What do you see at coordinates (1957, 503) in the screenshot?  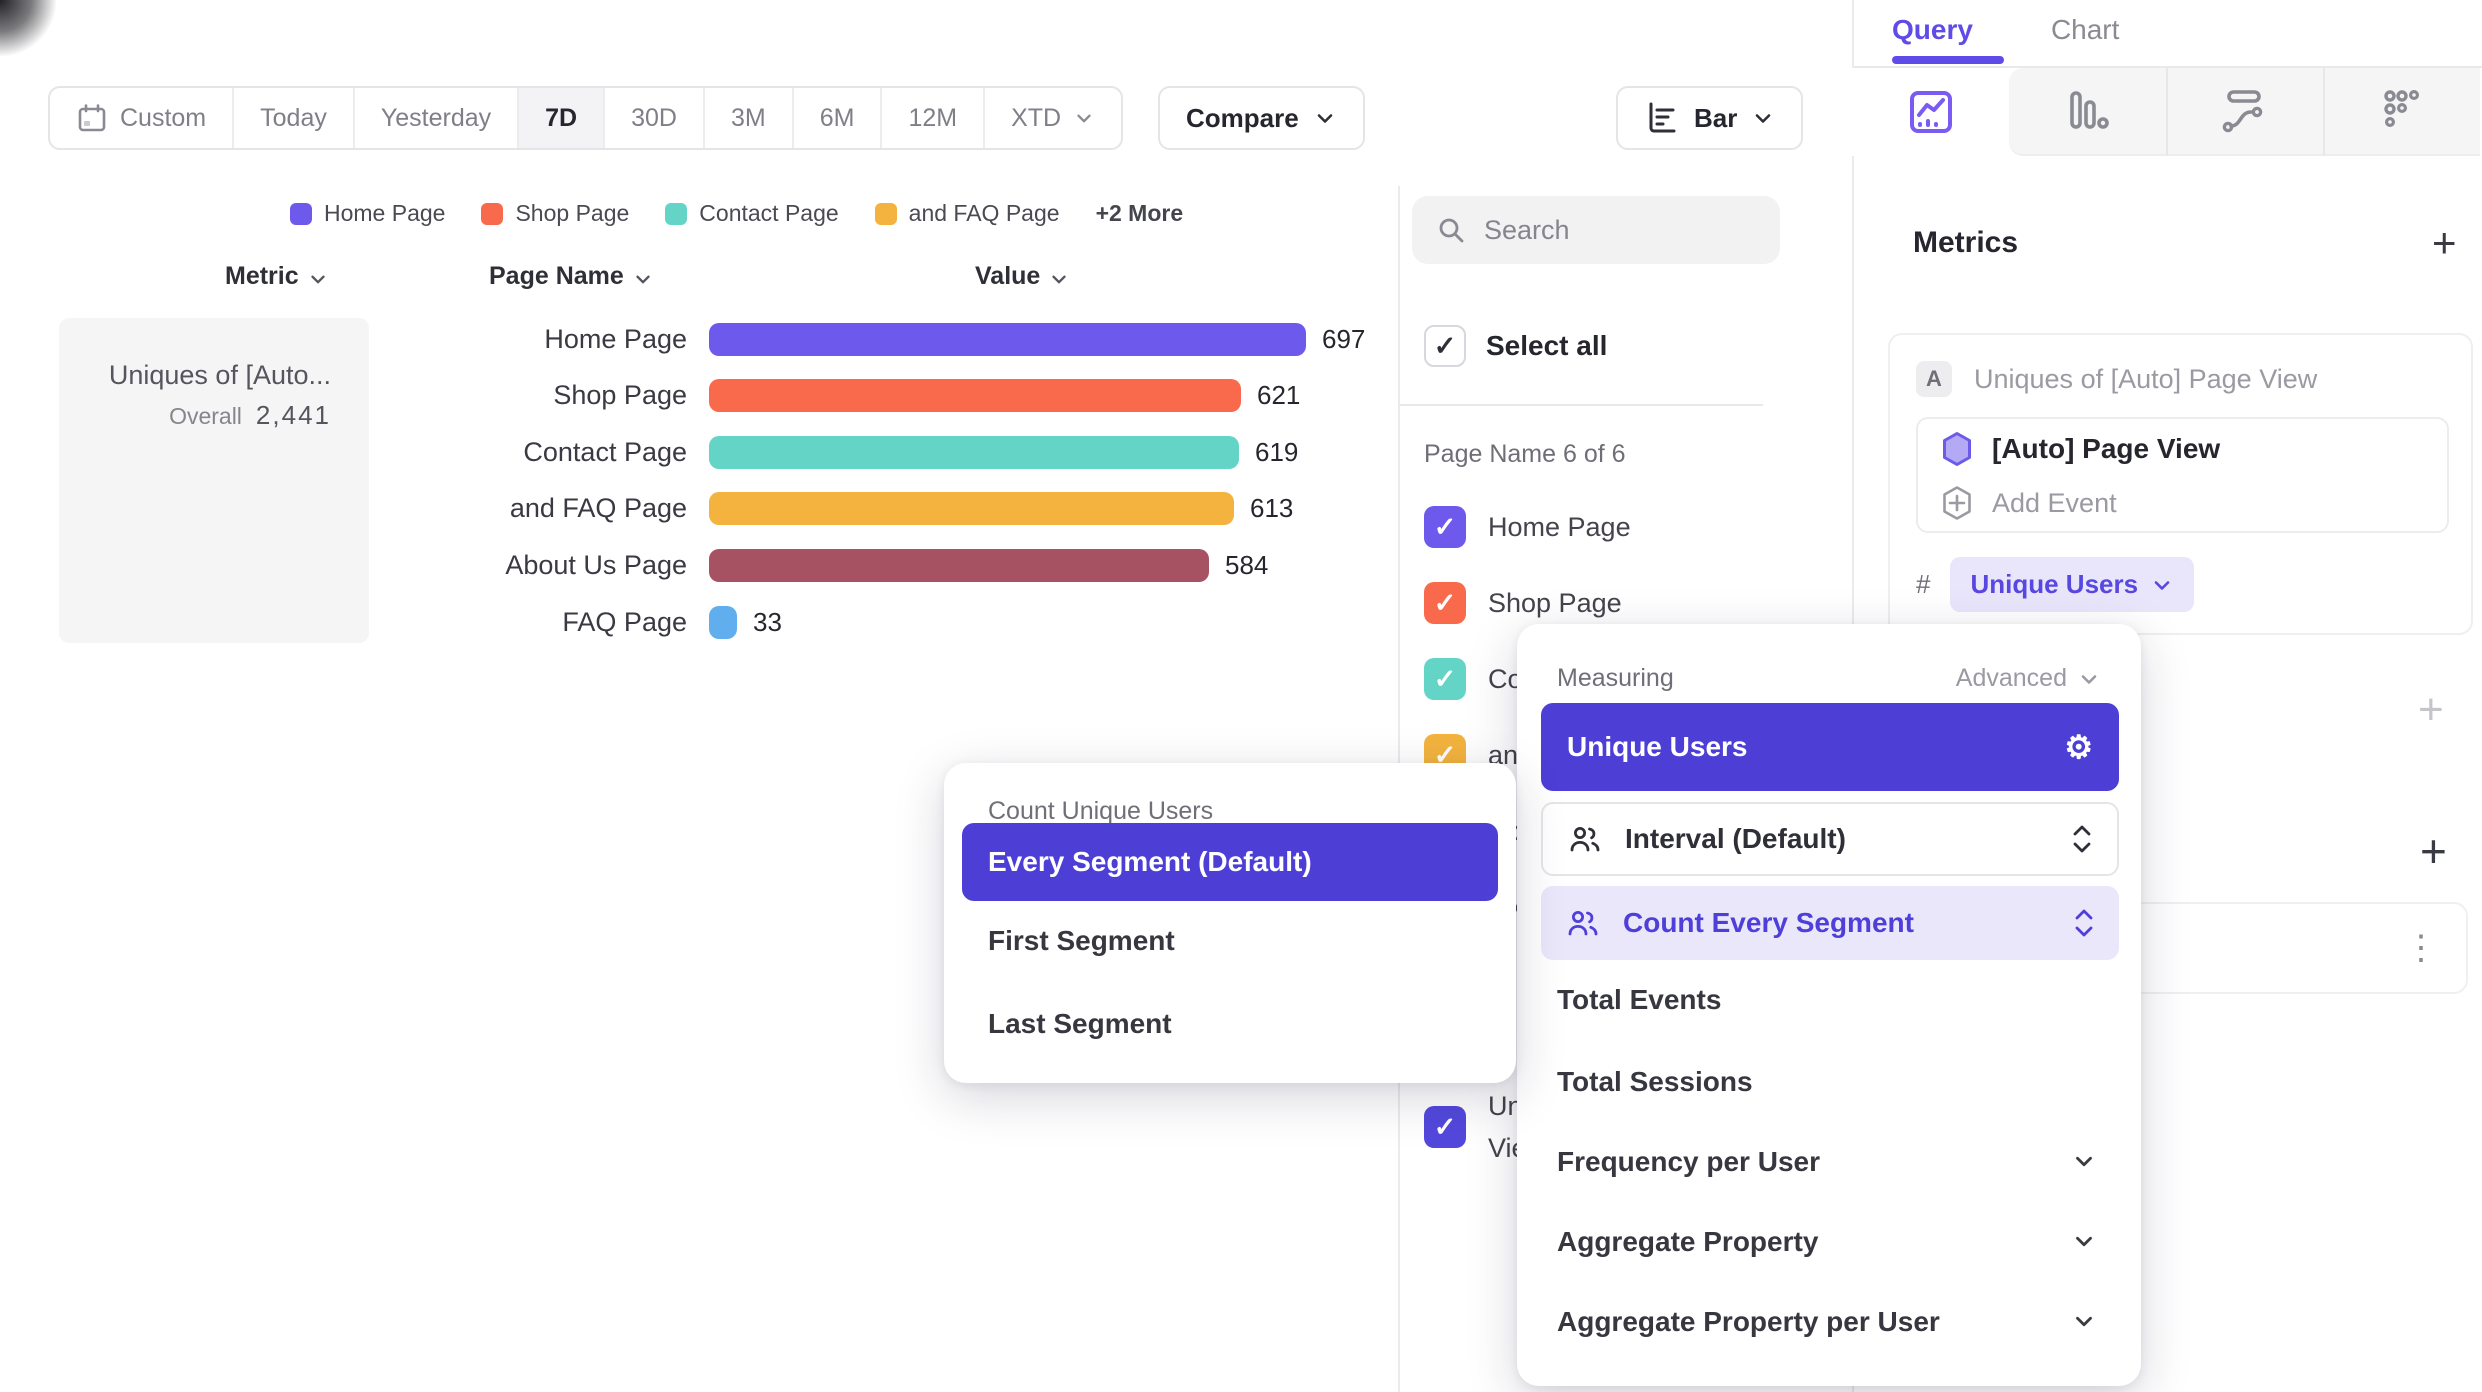 I see `hexagon-plus-icon` at bounding box center [1957, 503].